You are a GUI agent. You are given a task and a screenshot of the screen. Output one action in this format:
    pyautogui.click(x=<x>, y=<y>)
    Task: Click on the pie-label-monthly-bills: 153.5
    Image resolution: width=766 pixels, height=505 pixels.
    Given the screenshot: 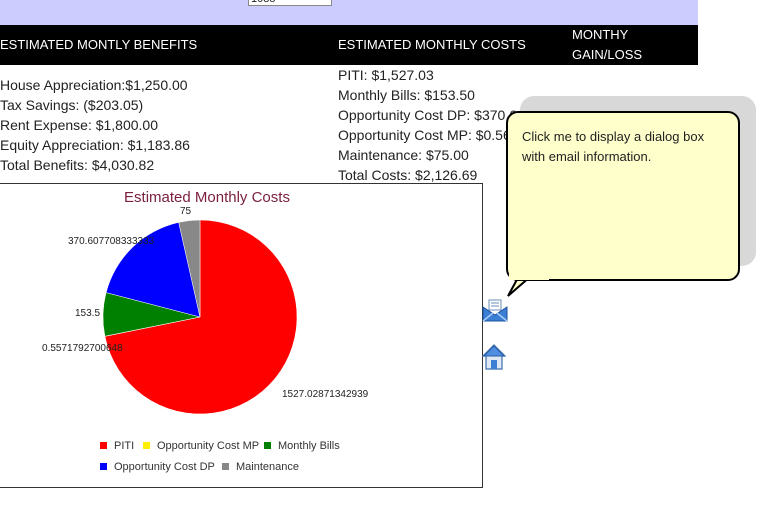 What is the action you would take?
    pyautogui.click(x=87, y=313)
    